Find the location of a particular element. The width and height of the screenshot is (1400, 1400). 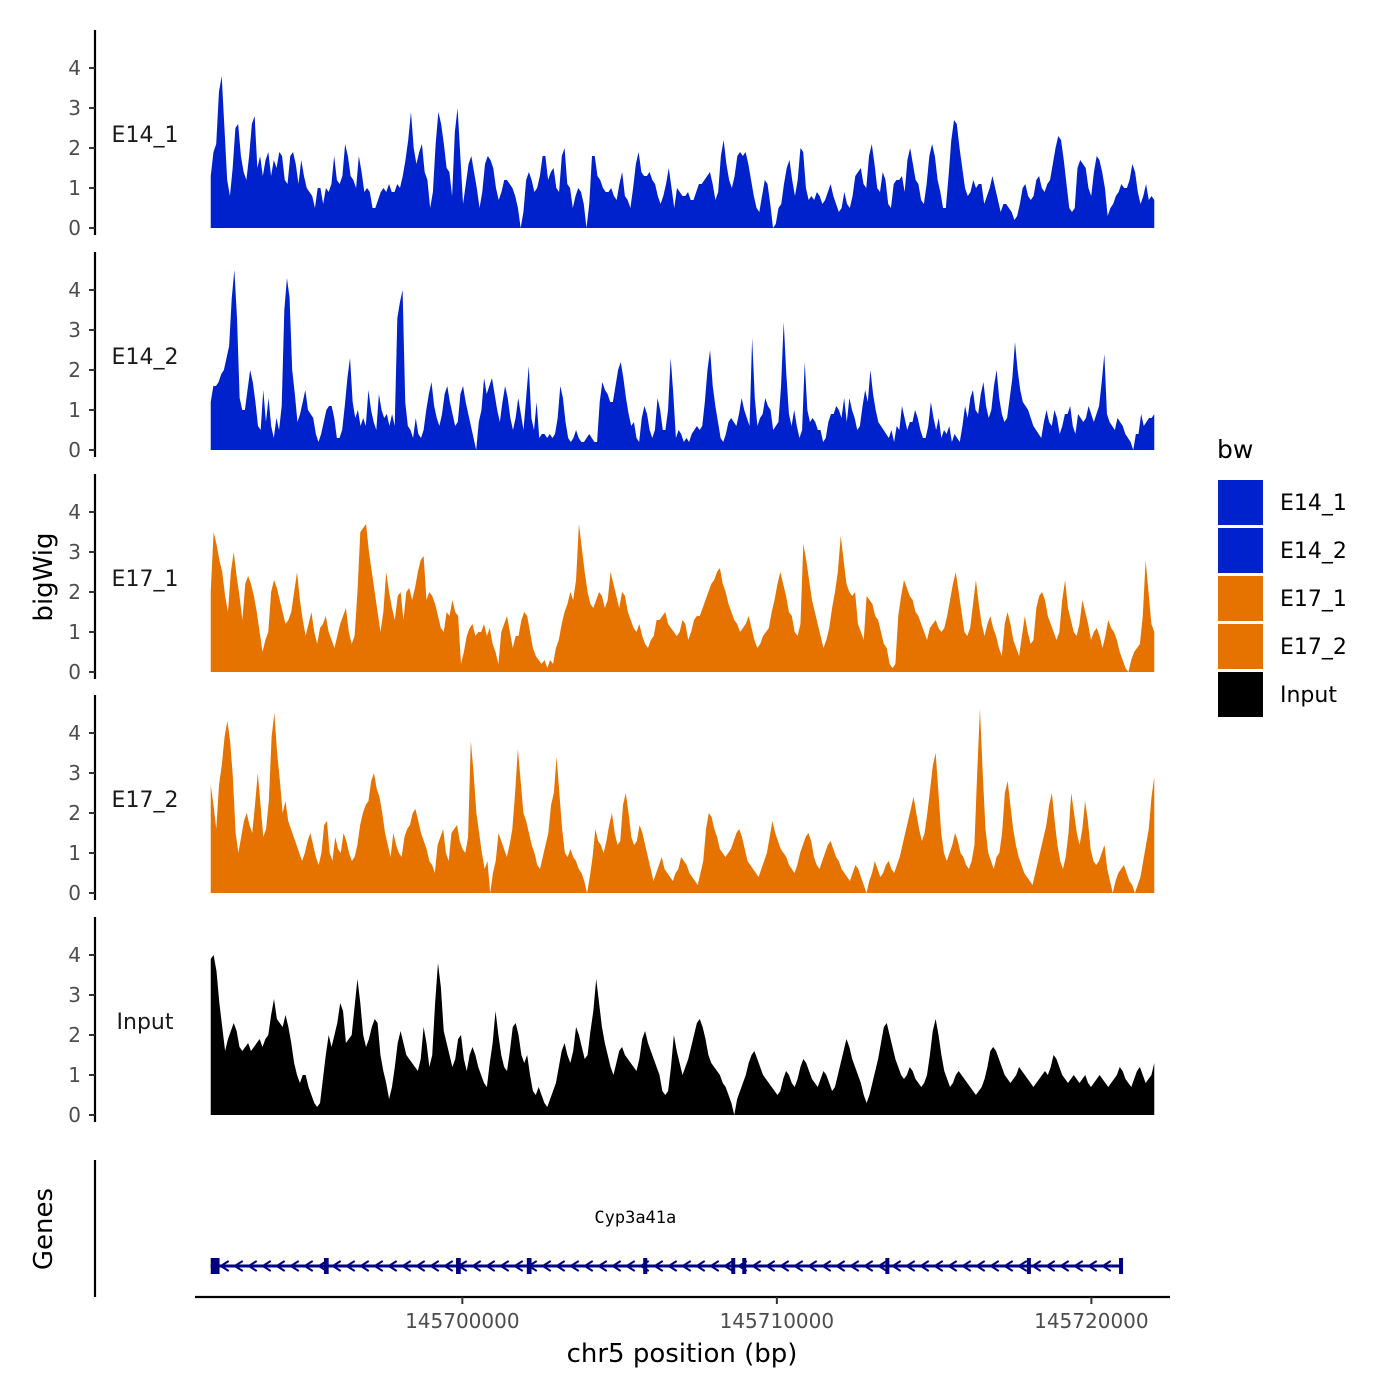

gene-panel-label: Genes is located at coordinates (44, 1229).